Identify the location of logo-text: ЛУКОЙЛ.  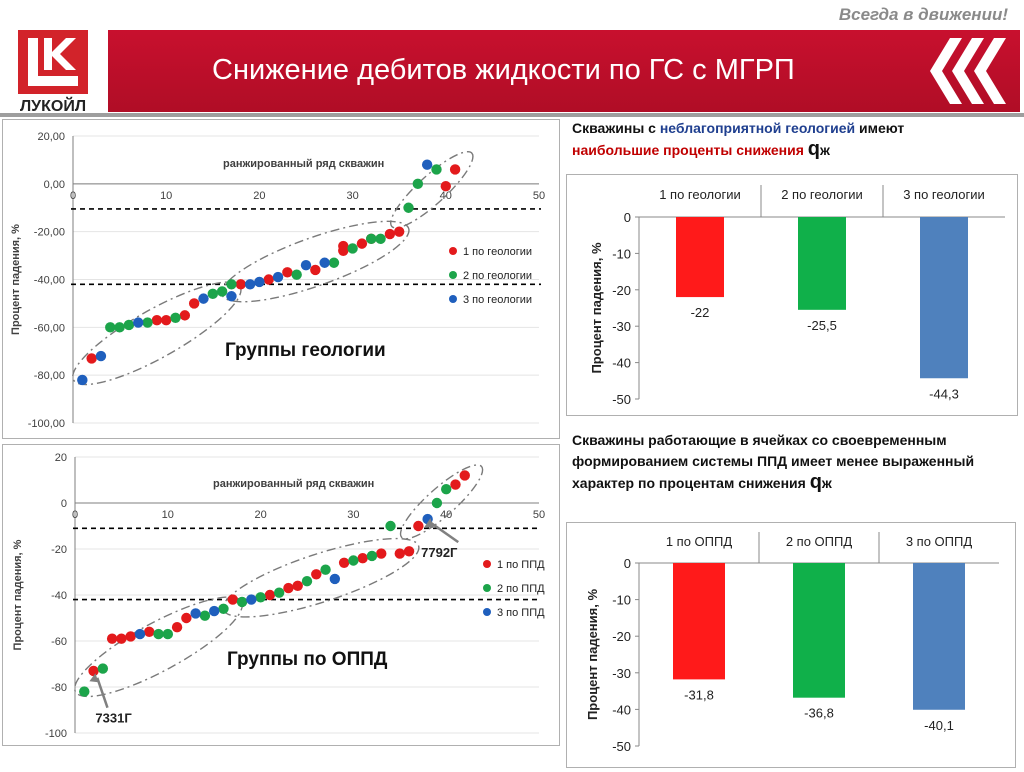
(53, 106).